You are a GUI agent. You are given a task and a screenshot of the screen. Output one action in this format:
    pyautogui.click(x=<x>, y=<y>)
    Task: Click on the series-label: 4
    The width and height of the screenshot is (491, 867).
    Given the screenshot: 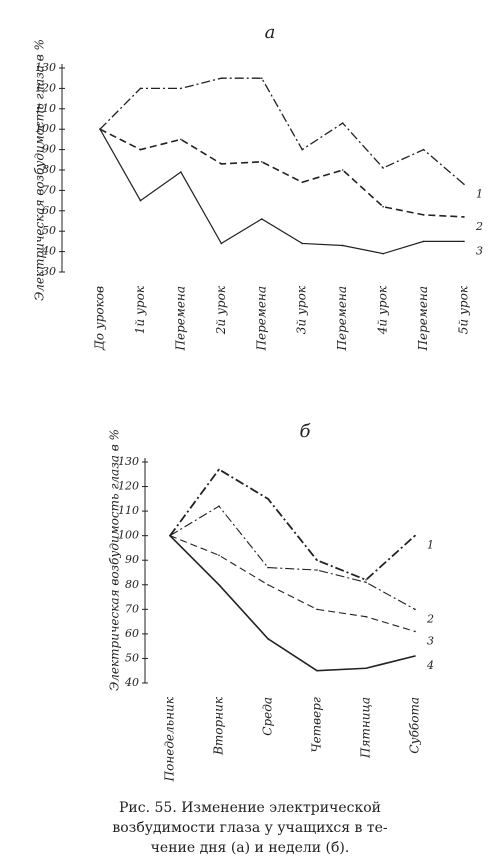 What is the action you would take?
    pyautogui.click(x=430, y=665)
    